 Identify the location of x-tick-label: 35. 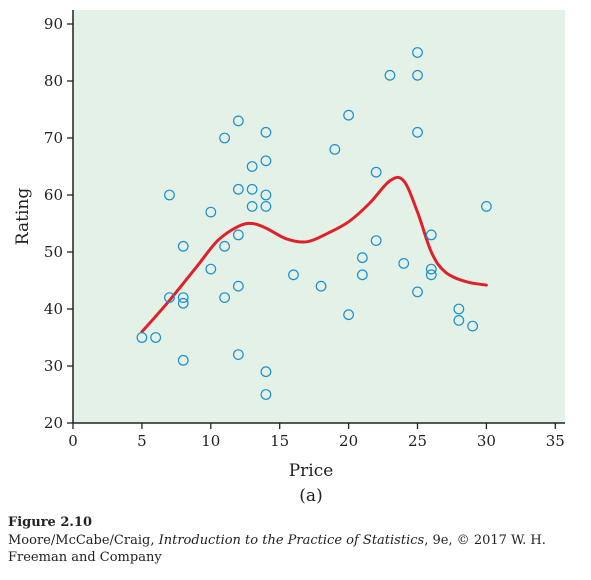
(555, 441).